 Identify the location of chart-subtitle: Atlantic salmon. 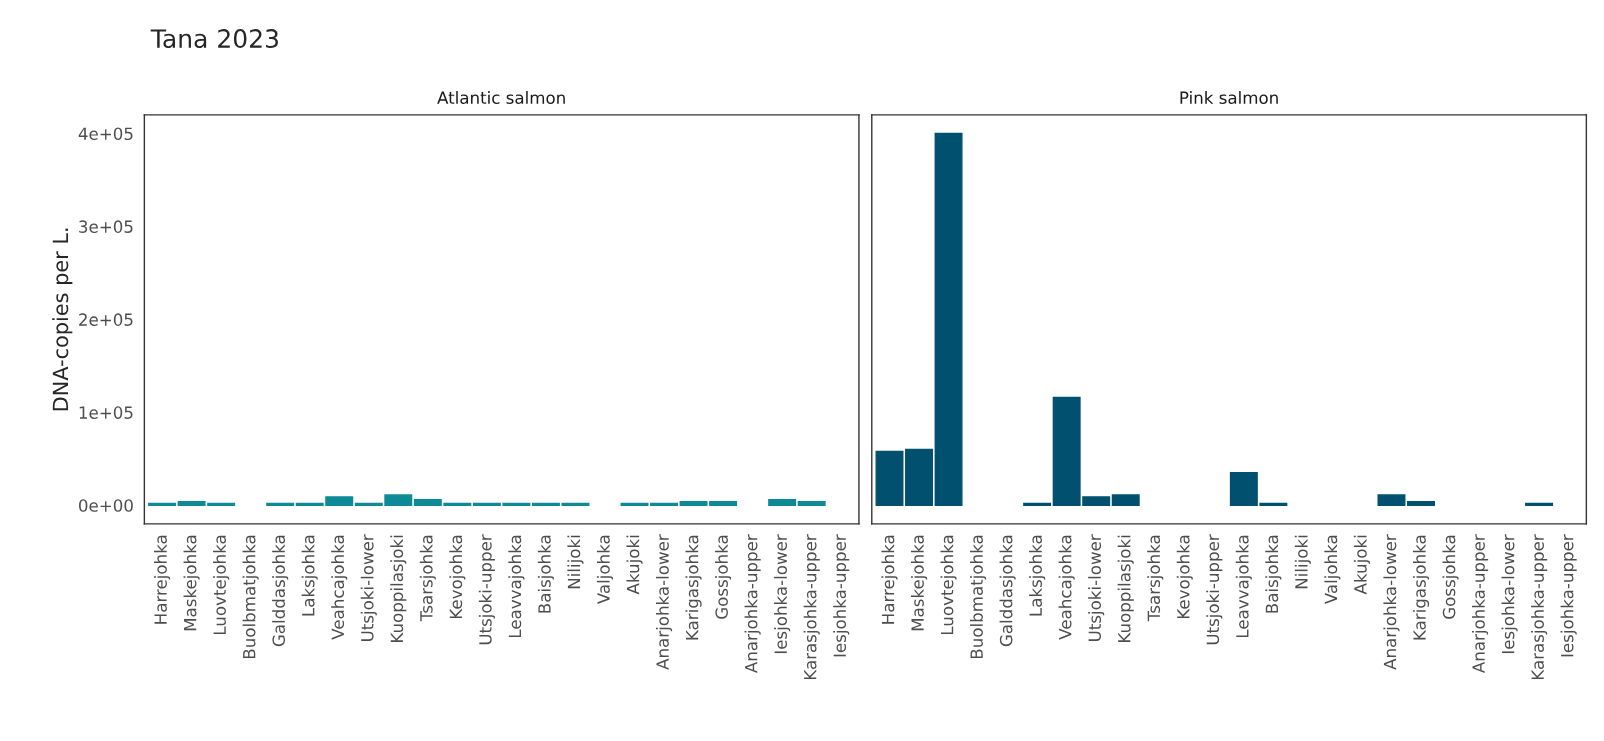
(501, 97).